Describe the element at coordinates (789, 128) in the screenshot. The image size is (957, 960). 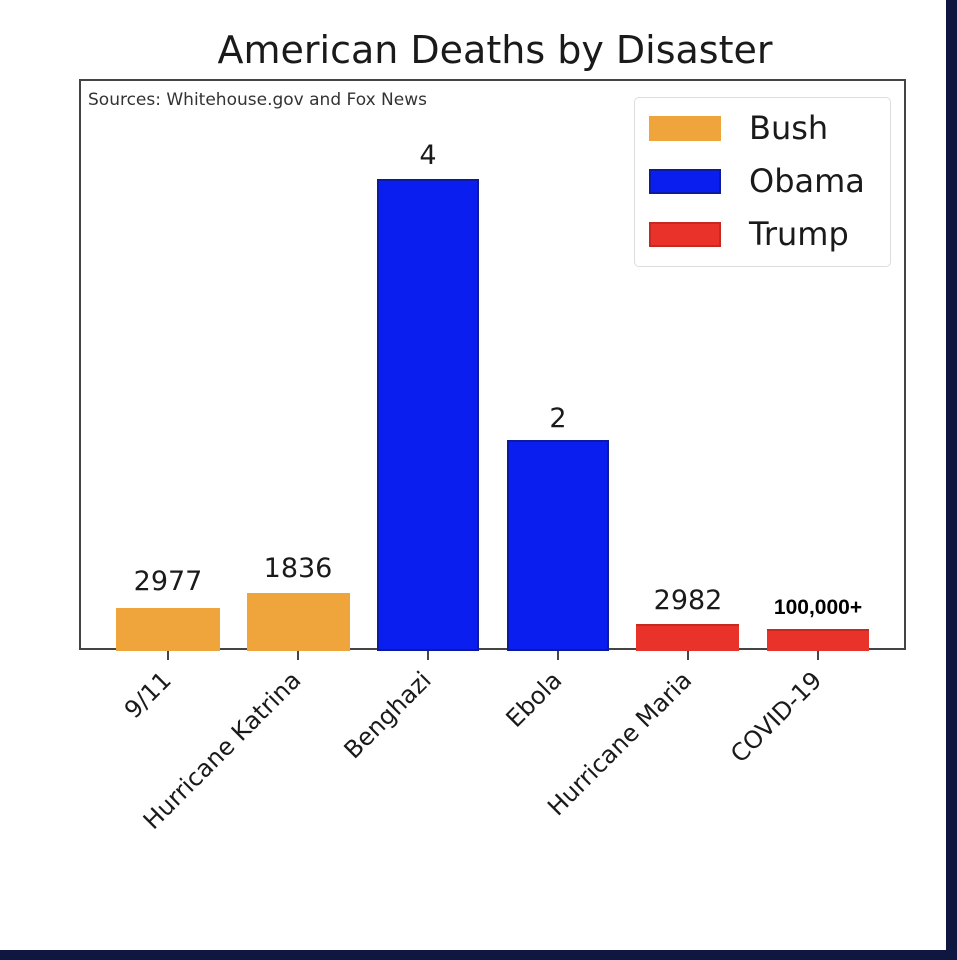
I see `legend-label: Bush` at that location.